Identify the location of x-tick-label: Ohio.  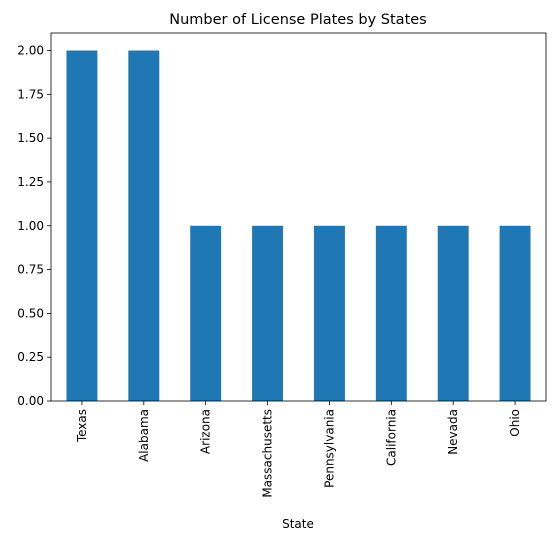
(515, 423).